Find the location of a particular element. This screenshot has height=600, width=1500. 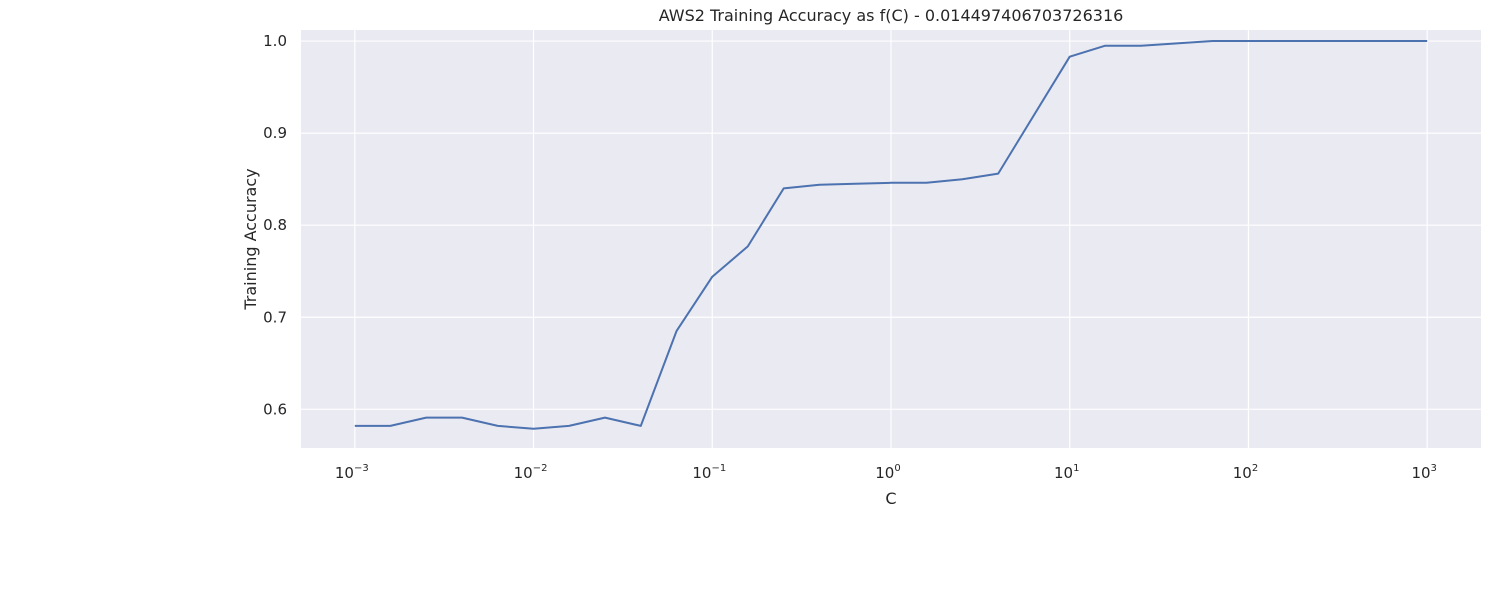

x-tick-label: 10⁻² is located at coordinates (531, 472).